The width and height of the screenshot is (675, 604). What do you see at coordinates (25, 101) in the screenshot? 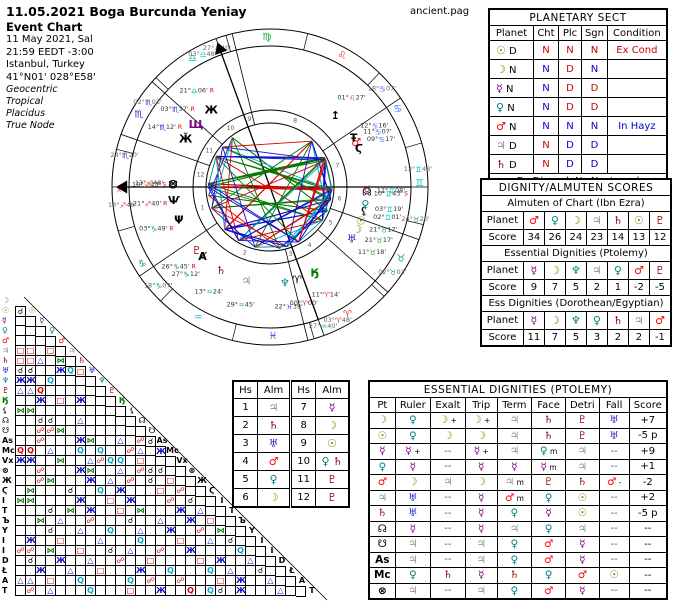
I see `option-tropical: Tropical` at bounding box center [25, 101].